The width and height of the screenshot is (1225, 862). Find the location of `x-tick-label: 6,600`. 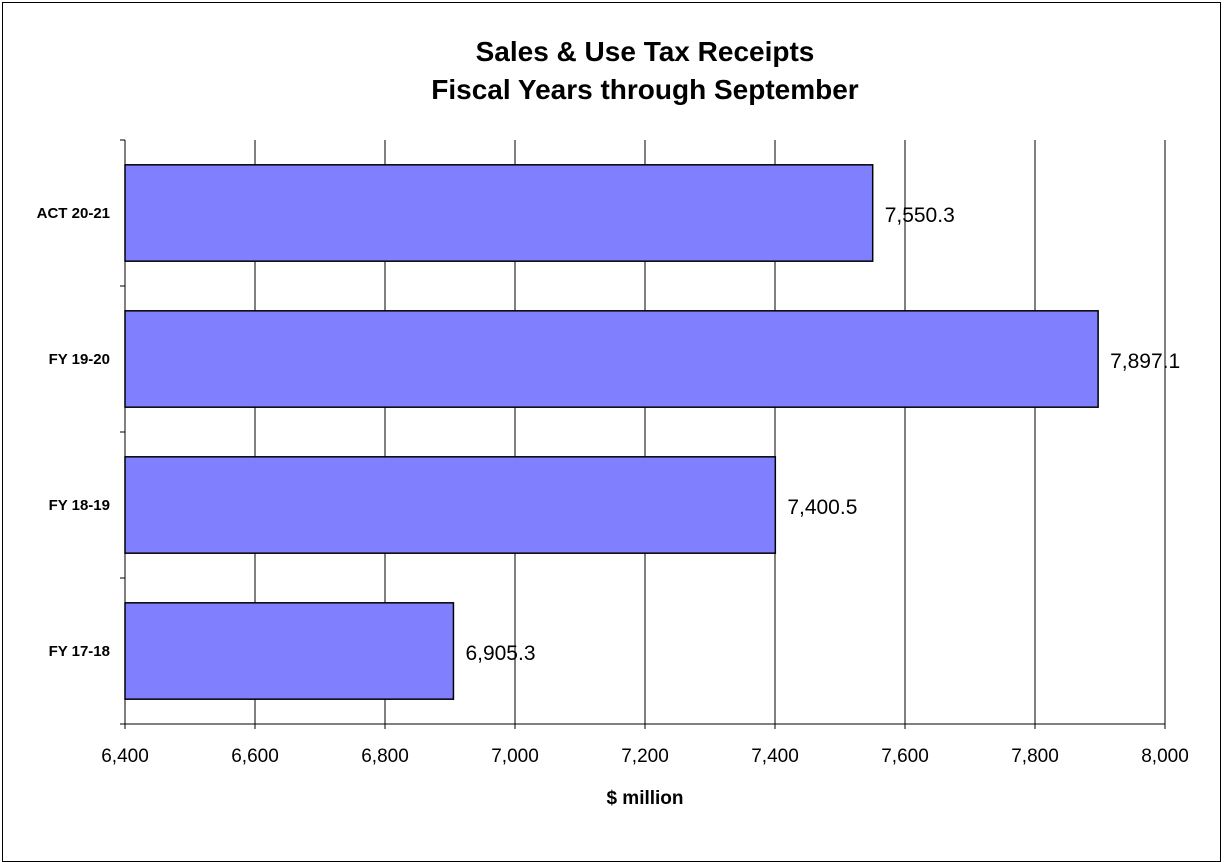

x-tick-label: 6,600 is located at coordinates (255, 756).